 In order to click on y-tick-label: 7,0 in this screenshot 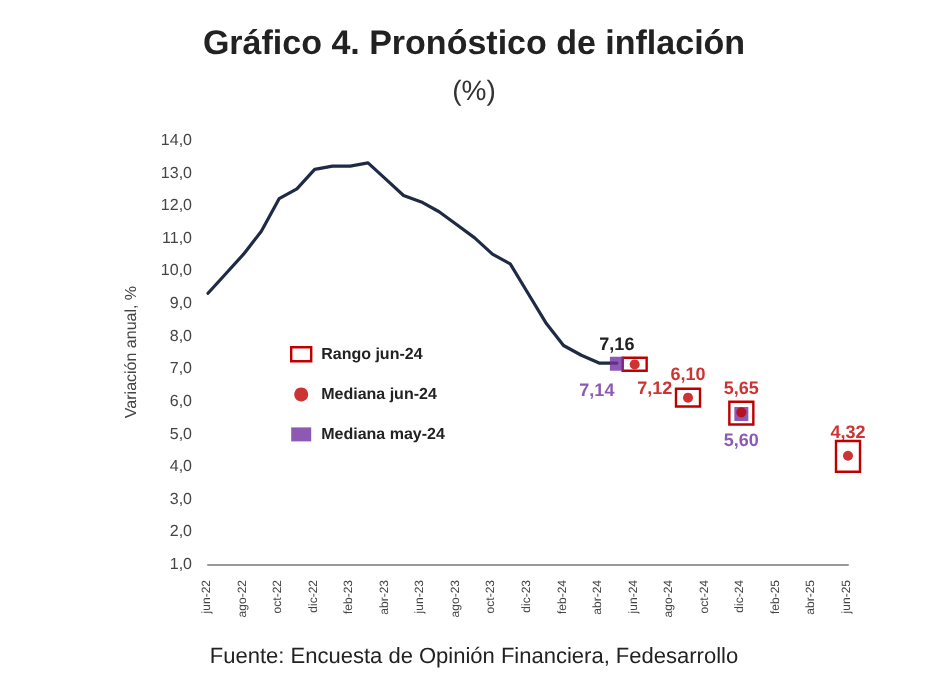, I will do `click(181, 368)`.